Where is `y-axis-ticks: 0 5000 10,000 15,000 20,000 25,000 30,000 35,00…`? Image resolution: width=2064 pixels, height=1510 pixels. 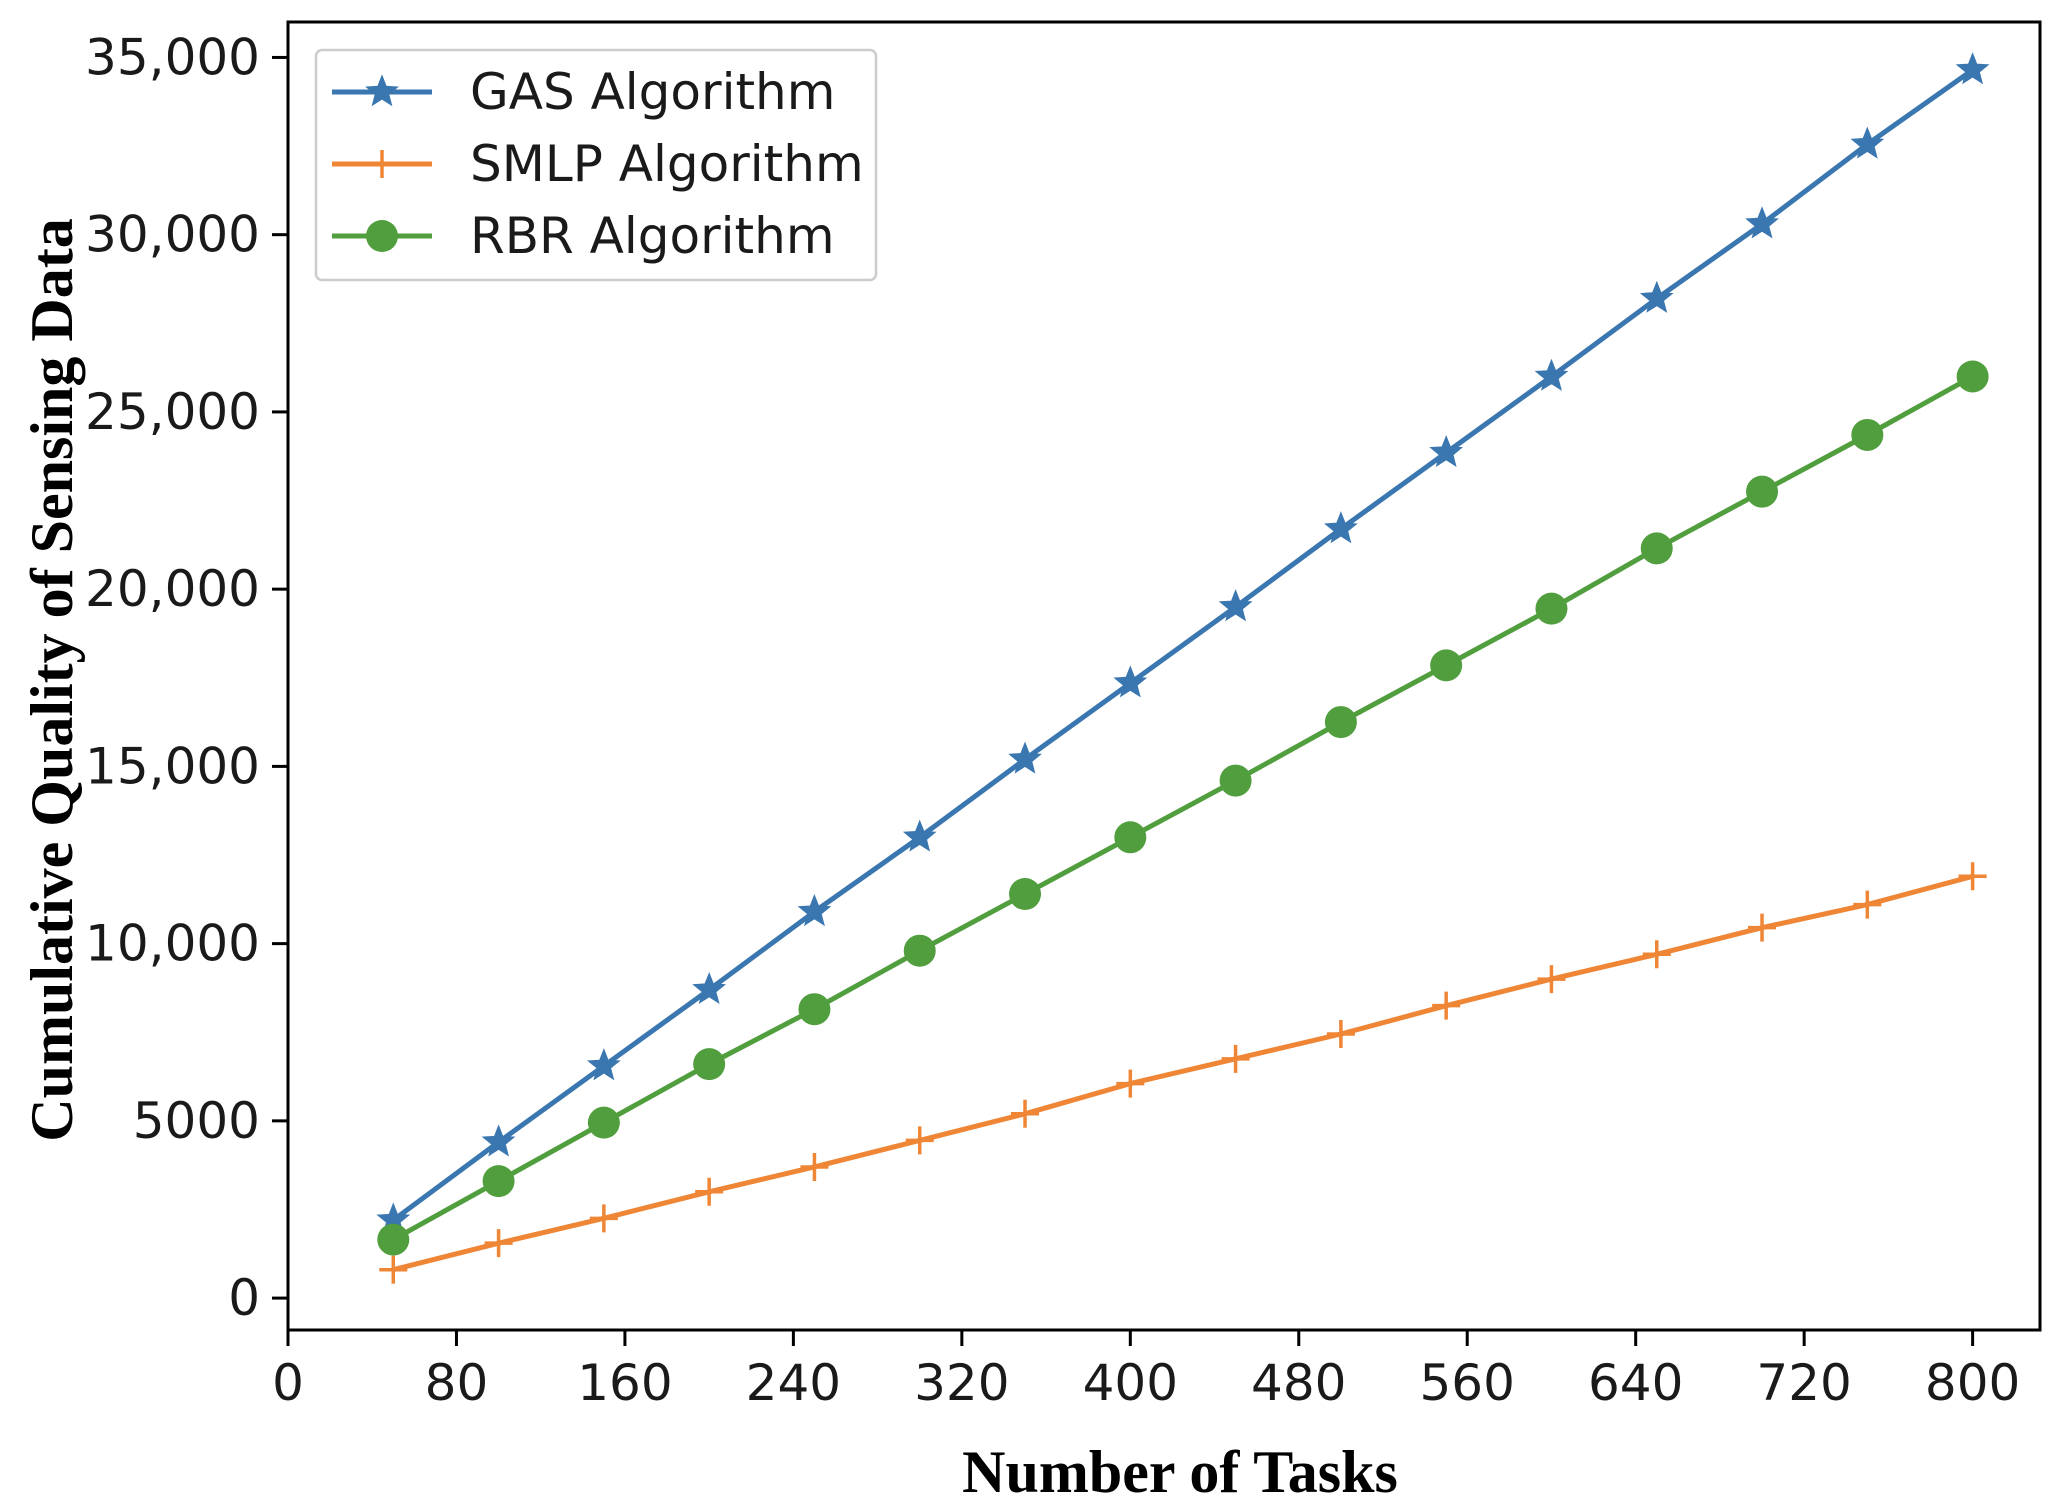
y-axis-ticks: 0 5000 10,000 15,000 20,000 25,000 30,000 35,00… is located at coordinates (186, 677).